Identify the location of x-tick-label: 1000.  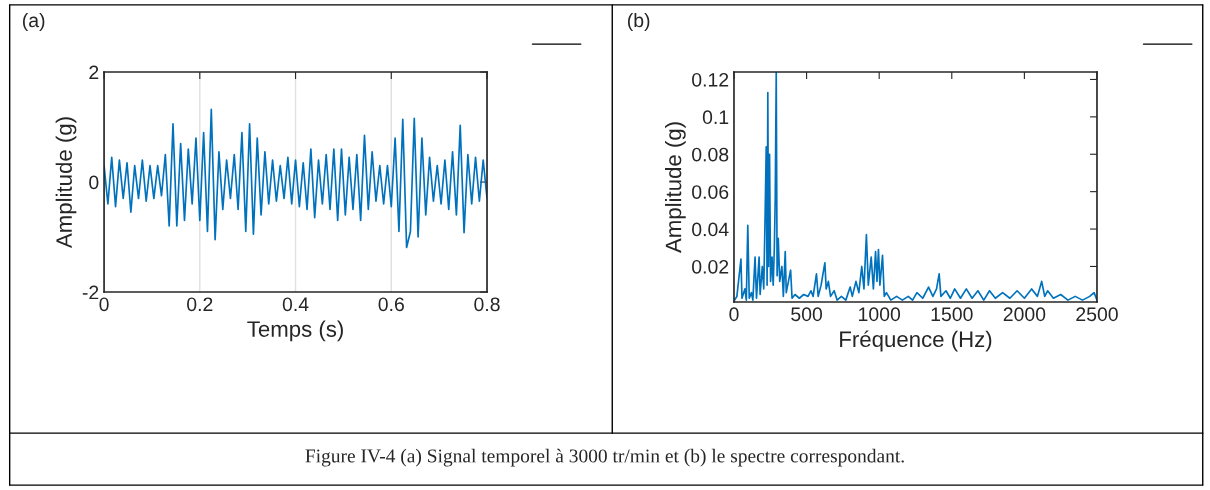
(880, 314).